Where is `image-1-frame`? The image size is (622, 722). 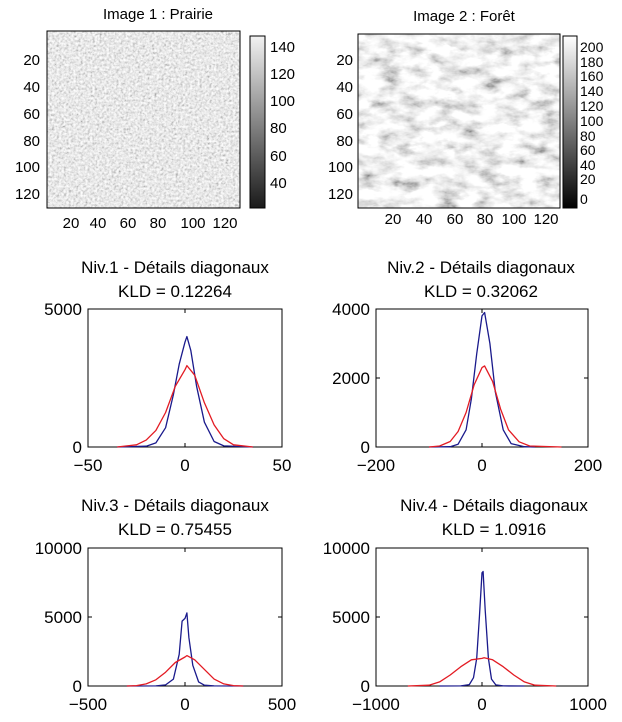
image-1-frame is located at coordinates (143, 119).